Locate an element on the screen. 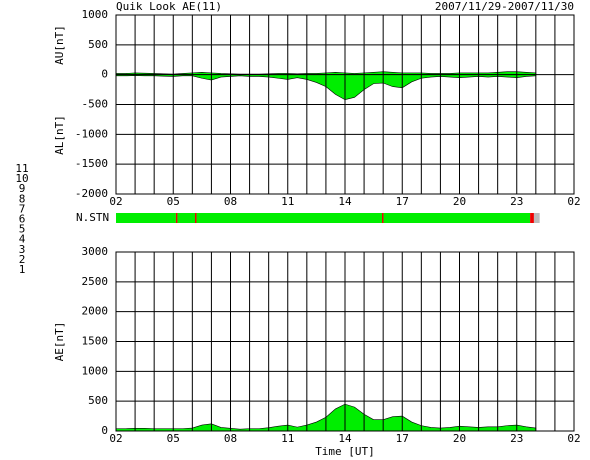 The width and height of the screenshot is (590, 460). y-tick-label: 2500 is located at coordinates (95, 281).